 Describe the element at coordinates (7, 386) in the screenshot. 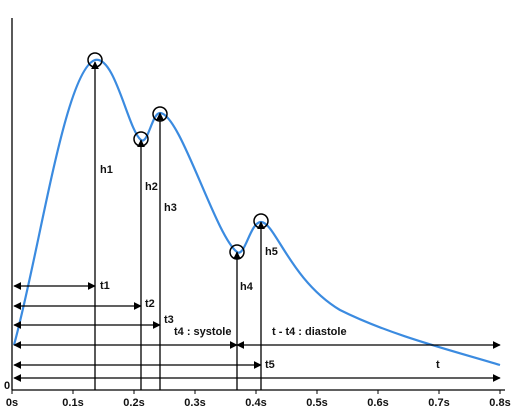

I see `origin-label: 0` at that location.